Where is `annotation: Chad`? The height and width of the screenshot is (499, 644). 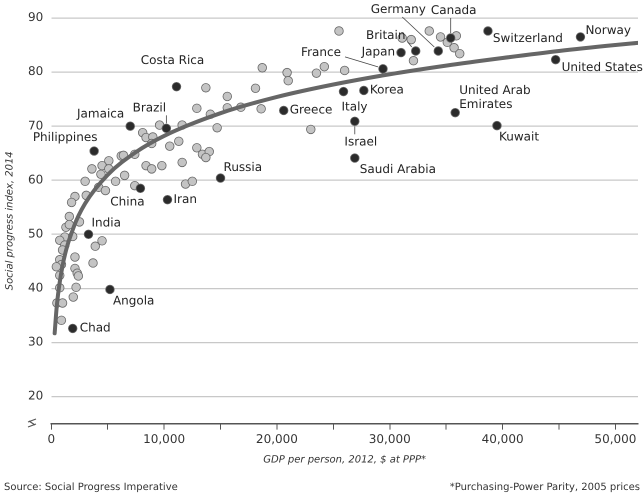
annotation: Chad is located at coordinates (95, 327).